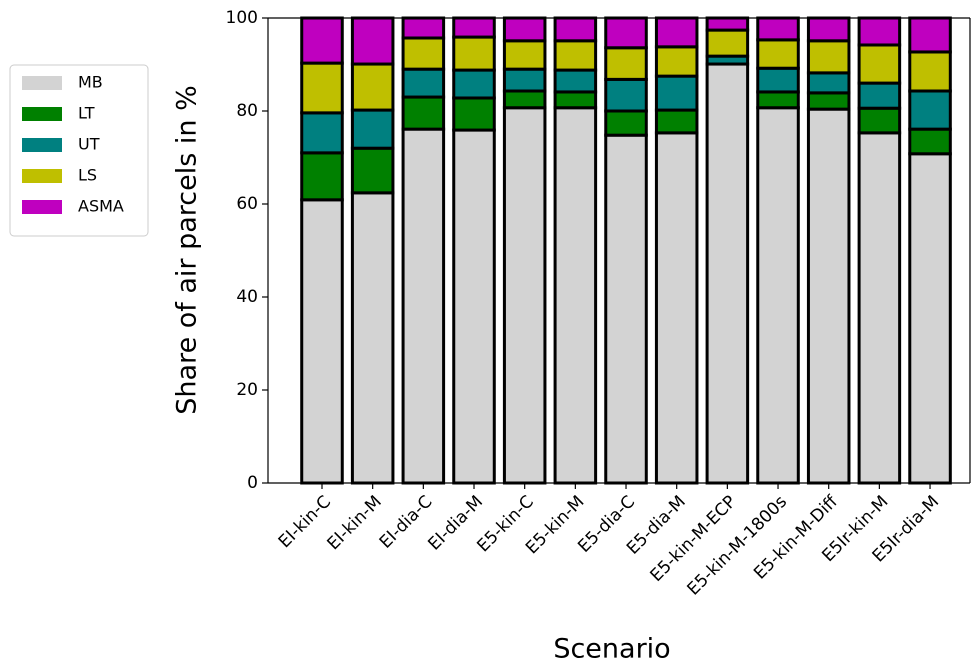  Describe the element at coordinates (354, 523) in the screenshot. I see `x-tick-label: EI-kin-M` at that location.